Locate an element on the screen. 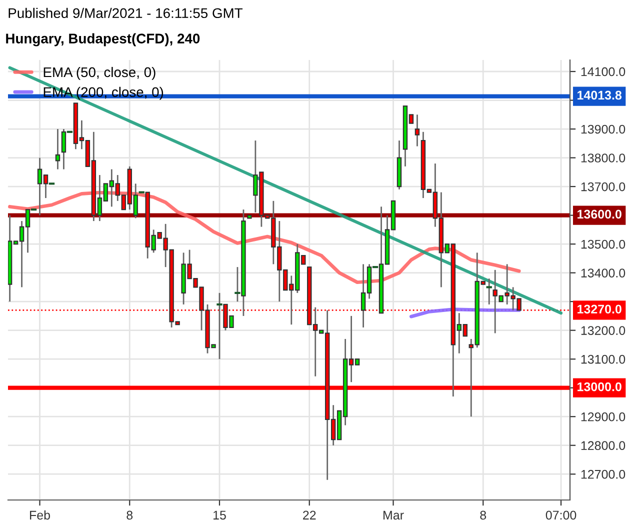 The image size is (635, 524). ref-line-label: 13270.0 is located at coordinates (600, 309).